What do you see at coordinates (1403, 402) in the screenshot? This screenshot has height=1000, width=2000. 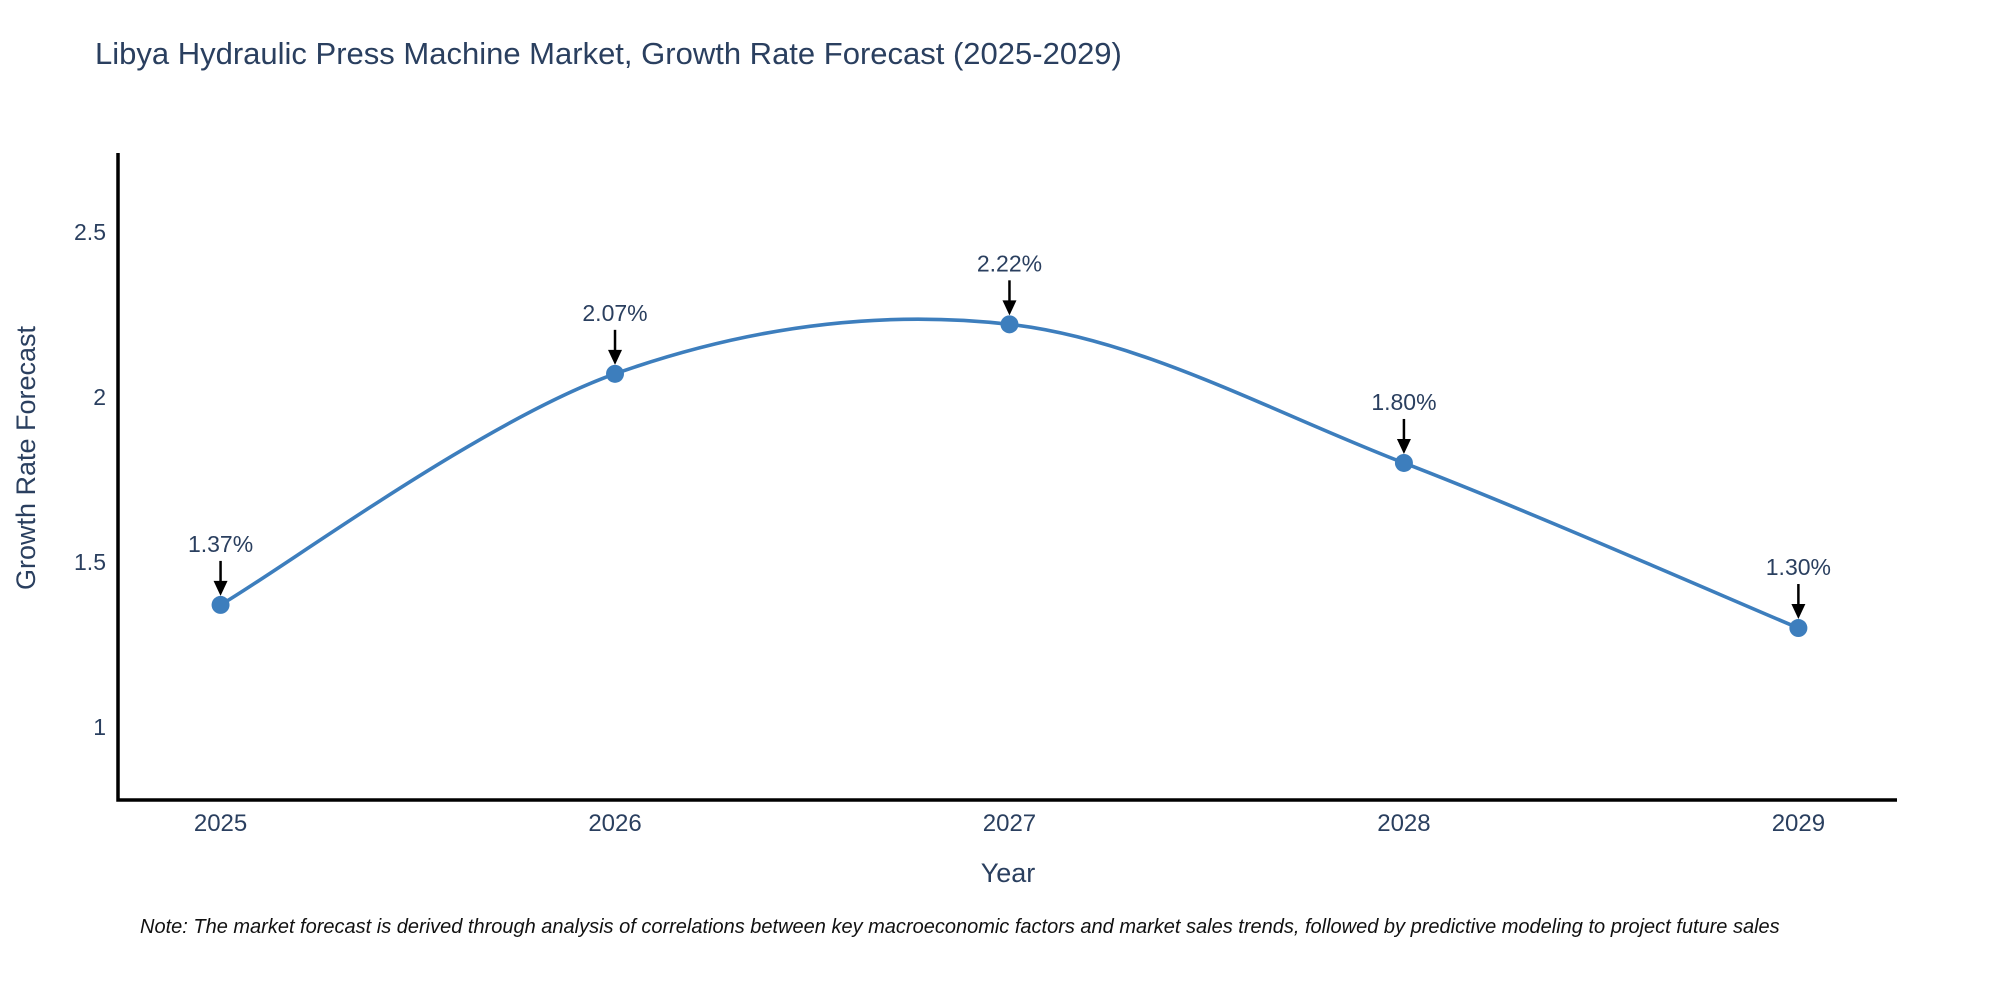 I see `data-point-label: 1.80%` at bounding box center [1403, 402].